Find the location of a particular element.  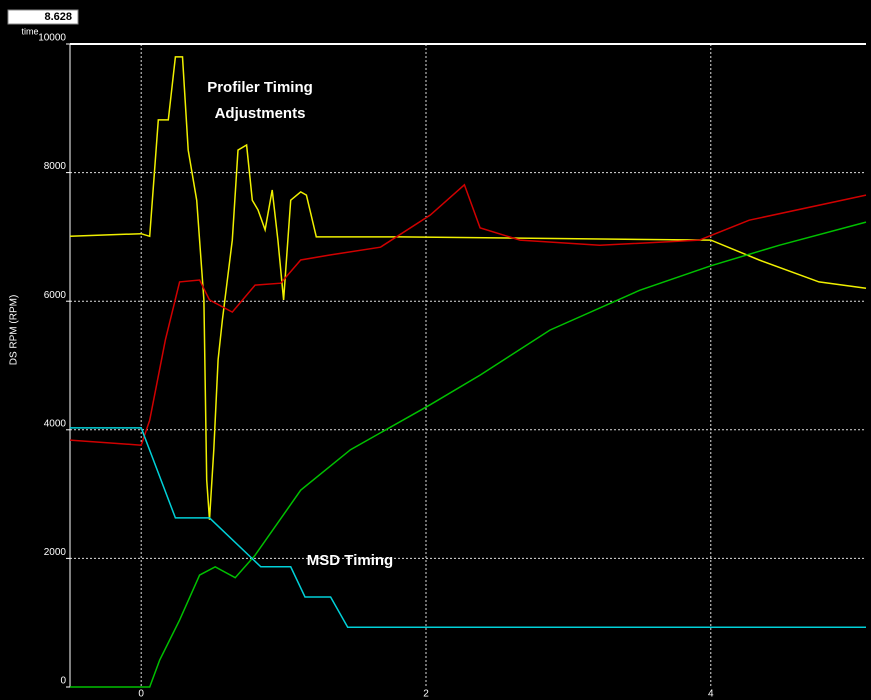

y-tick-label: 0 is located at coordinates (63, 681).